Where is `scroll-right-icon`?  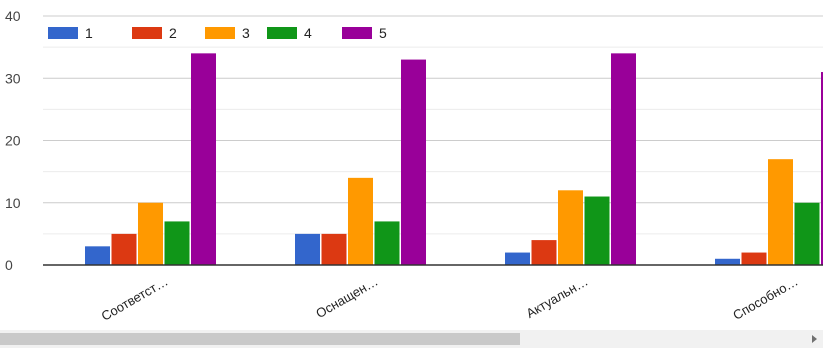 scroll-right-icon is located at coordinates (814, 339).